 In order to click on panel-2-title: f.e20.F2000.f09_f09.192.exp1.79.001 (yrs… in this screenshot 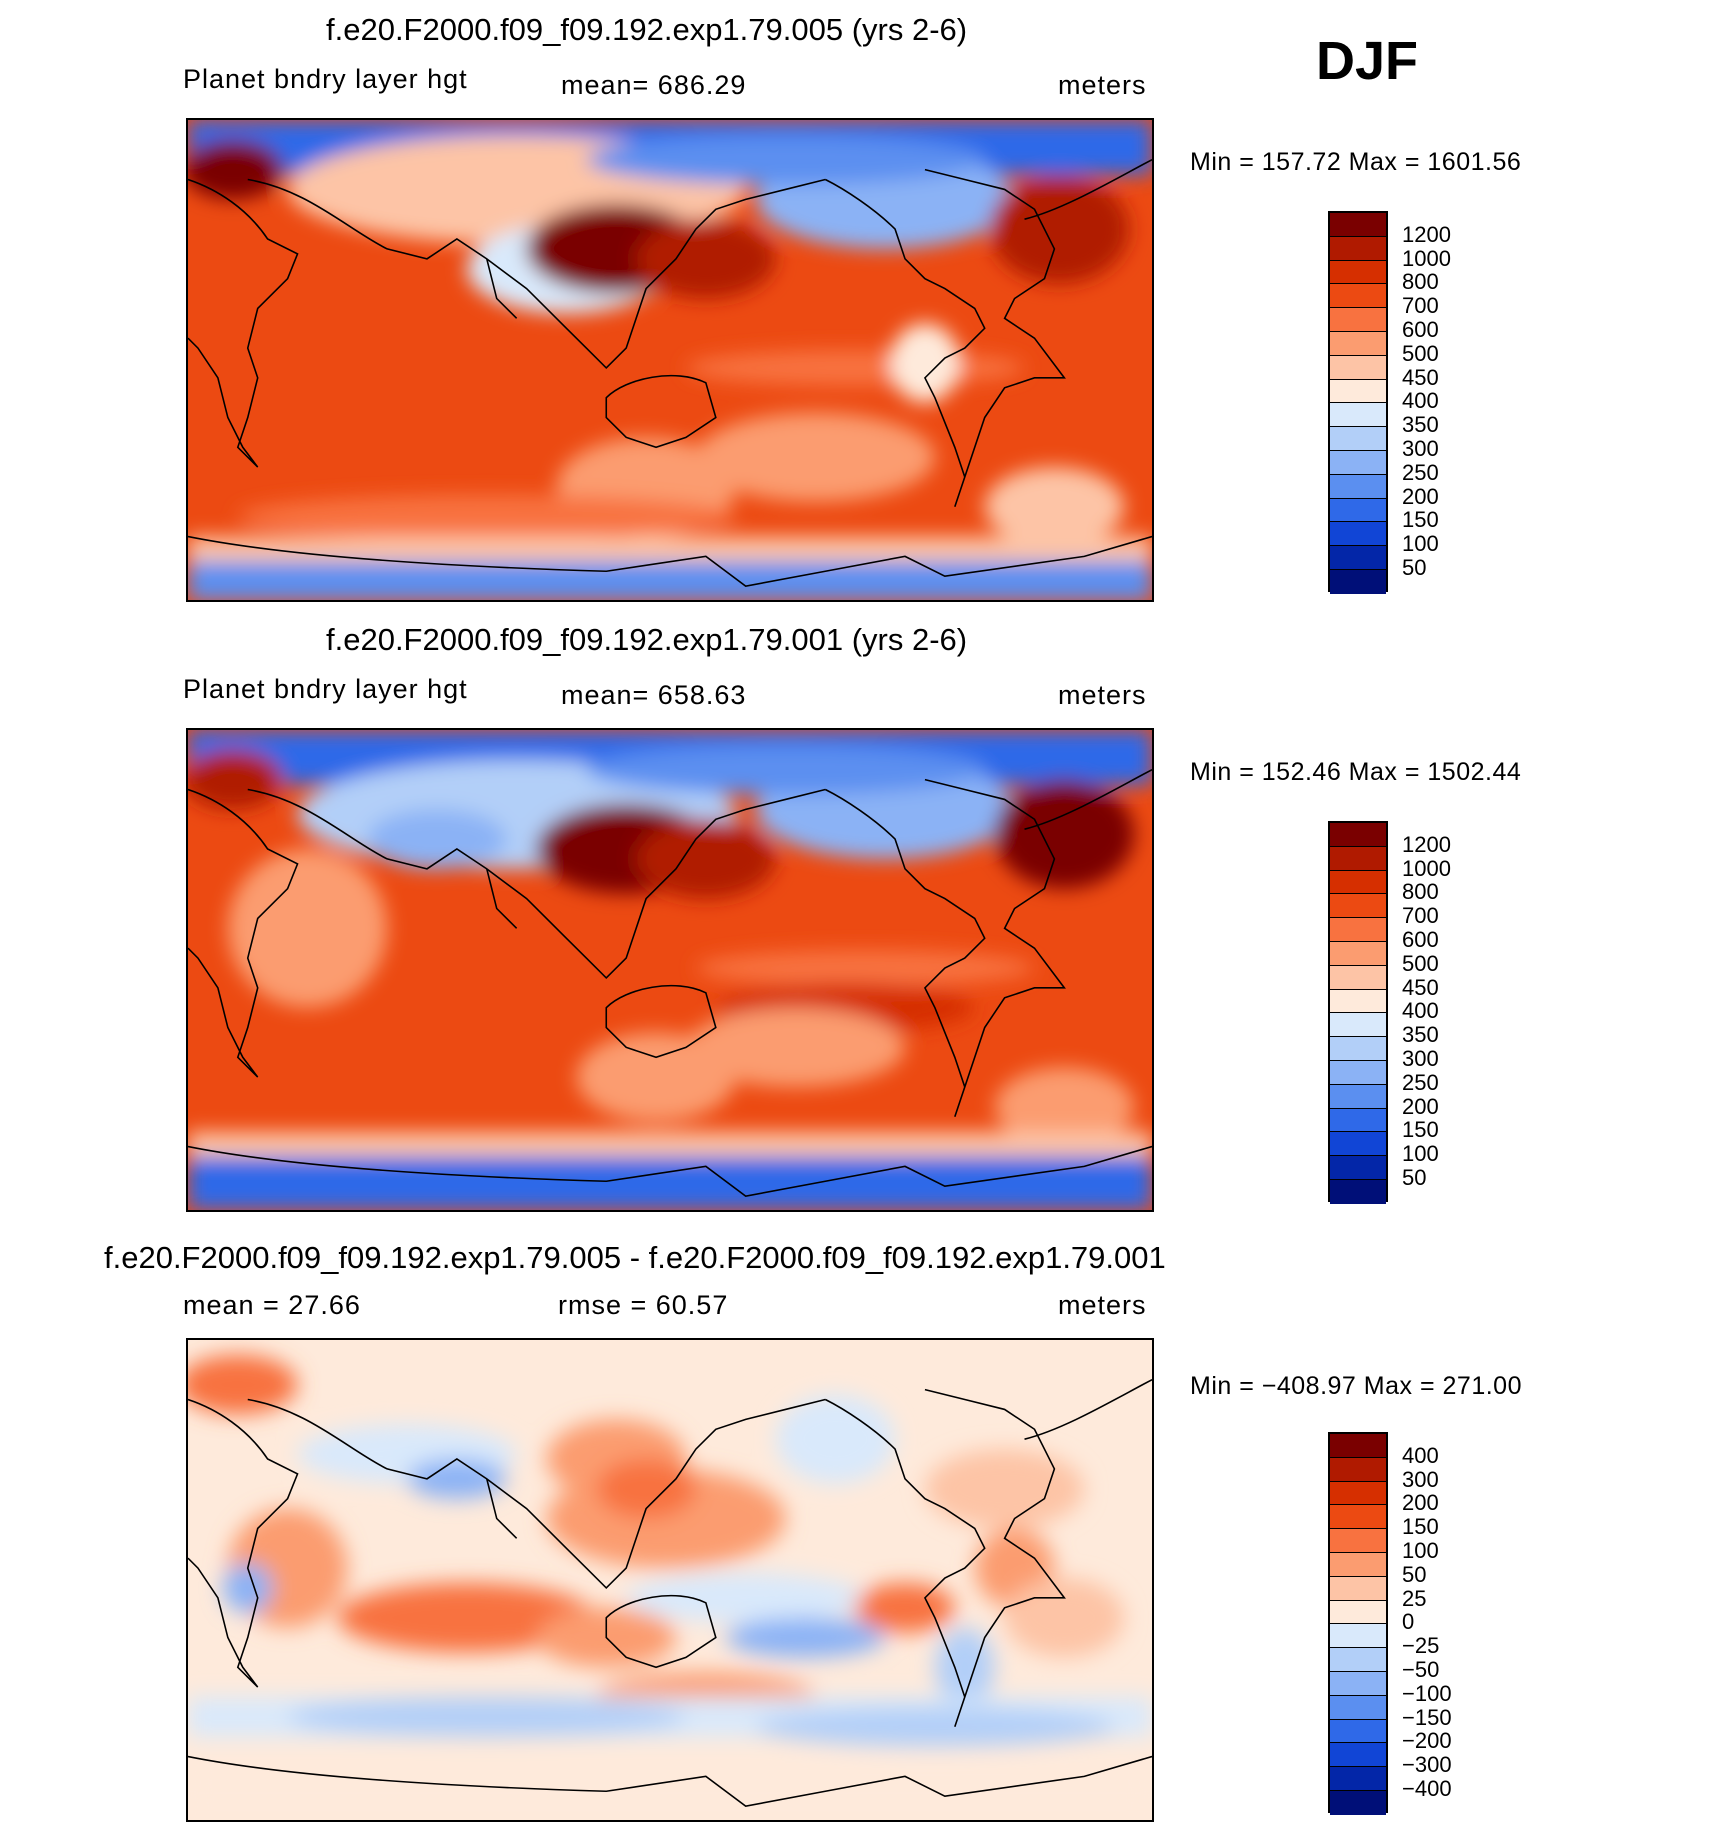, I will do `click(647, 639)`.